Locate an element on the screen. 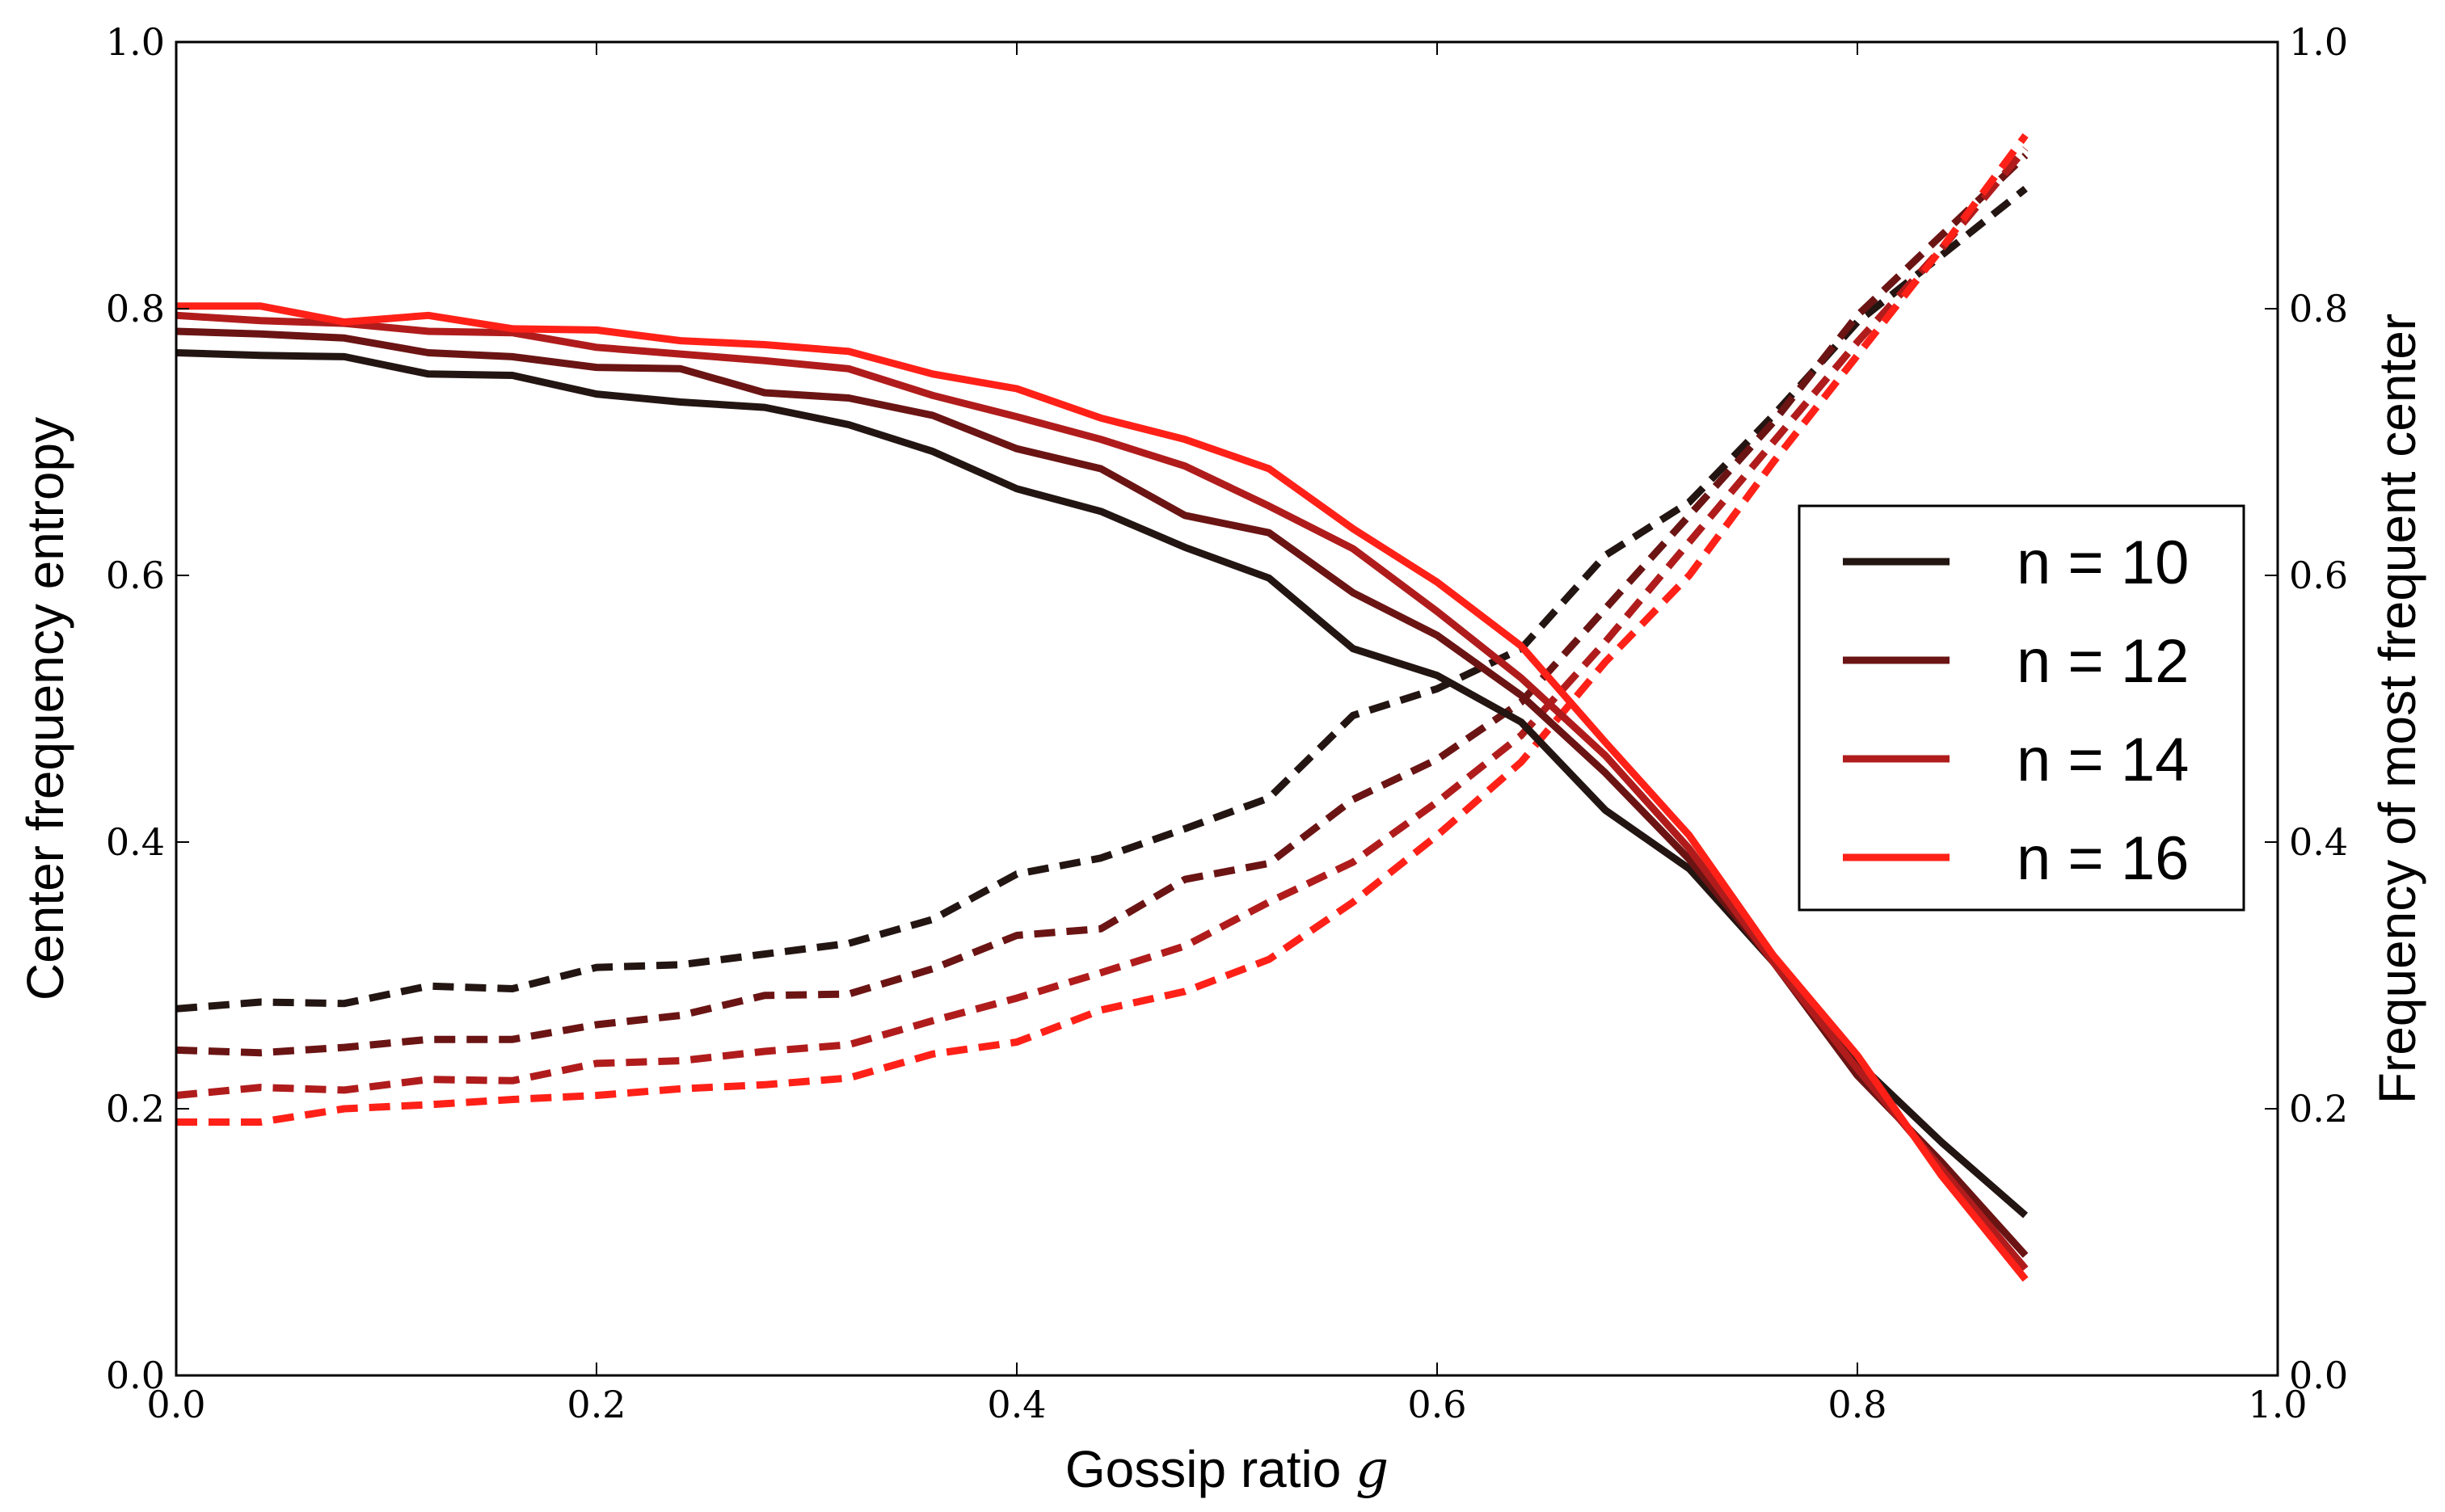  legend-box is located at coordinates (2022, 708).